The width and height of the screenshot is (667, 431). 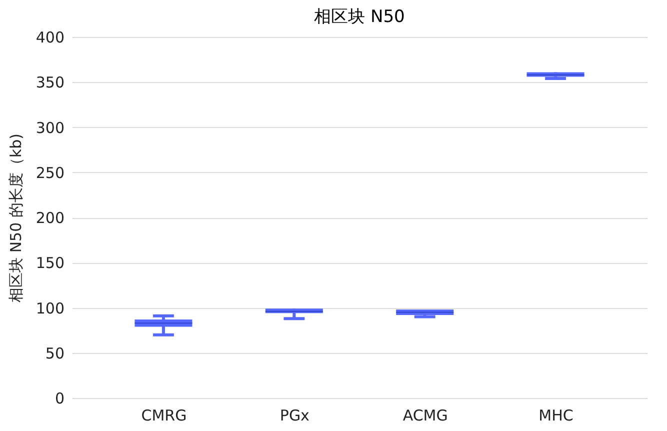 I want to click on y-tick-label: 300, so click(x=50, y=127).